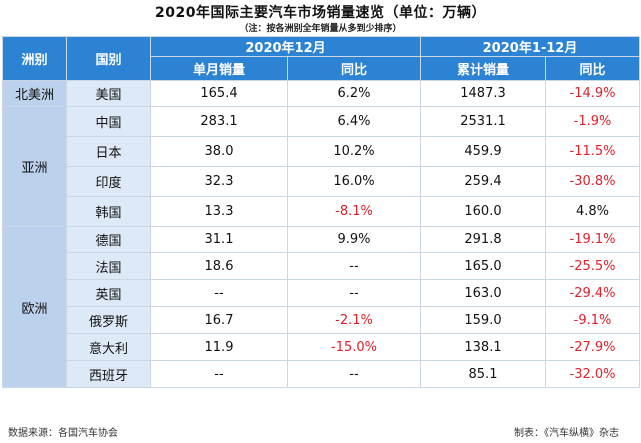 This screenshot has height=443, width=641. What do you see at coordinates (592, 266) in the screenshot?
I see `ytd-yoy-cell: -25.5%` at bounding box center [592, 266].